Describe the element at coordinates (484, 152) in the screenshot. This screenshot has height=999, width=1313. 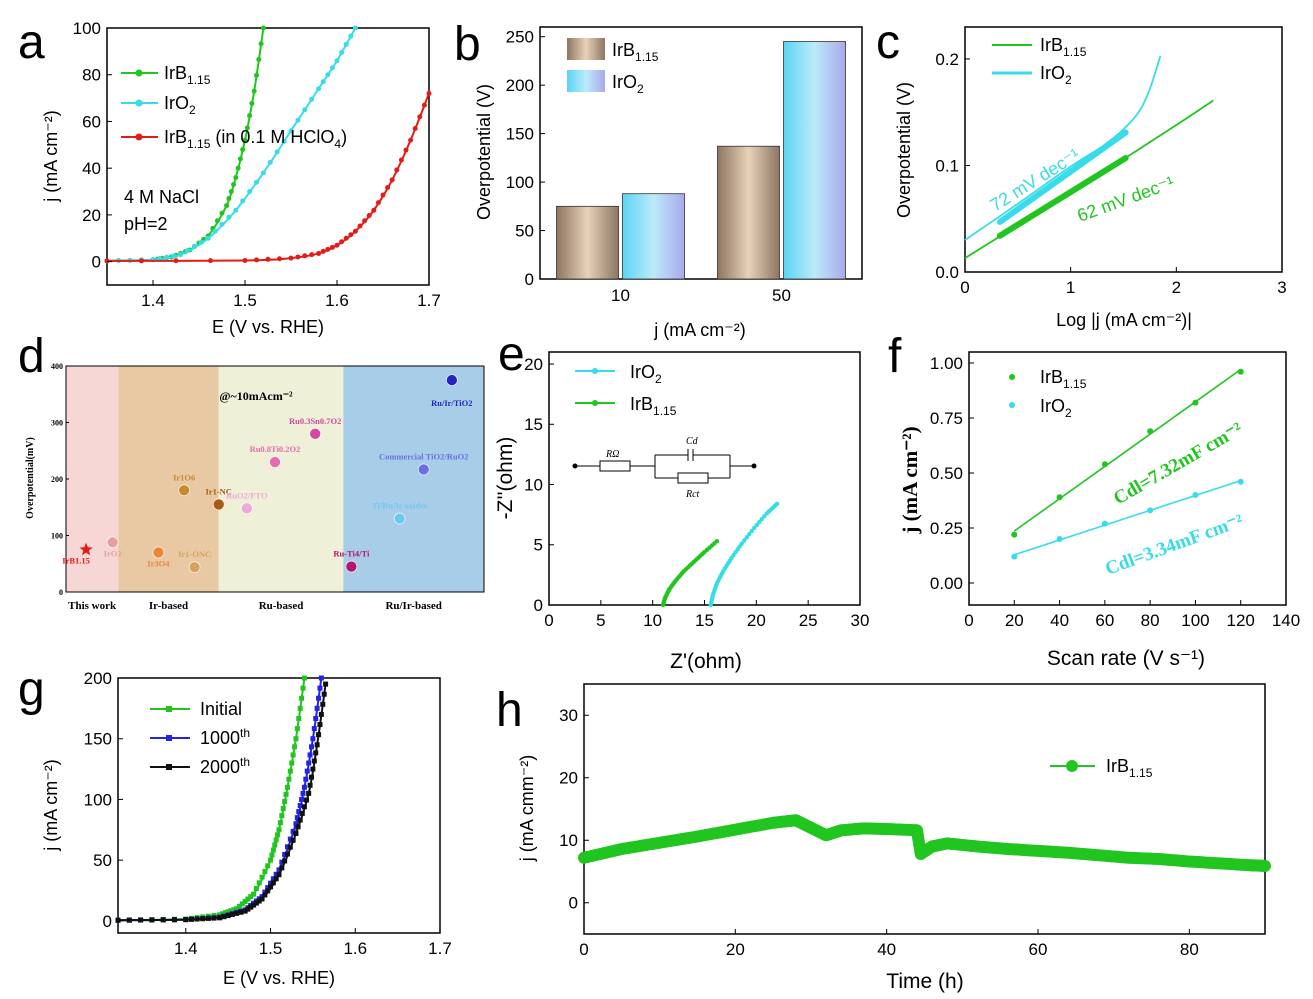
I see `y-axis-label-b: Overpotential (V)` at that location.